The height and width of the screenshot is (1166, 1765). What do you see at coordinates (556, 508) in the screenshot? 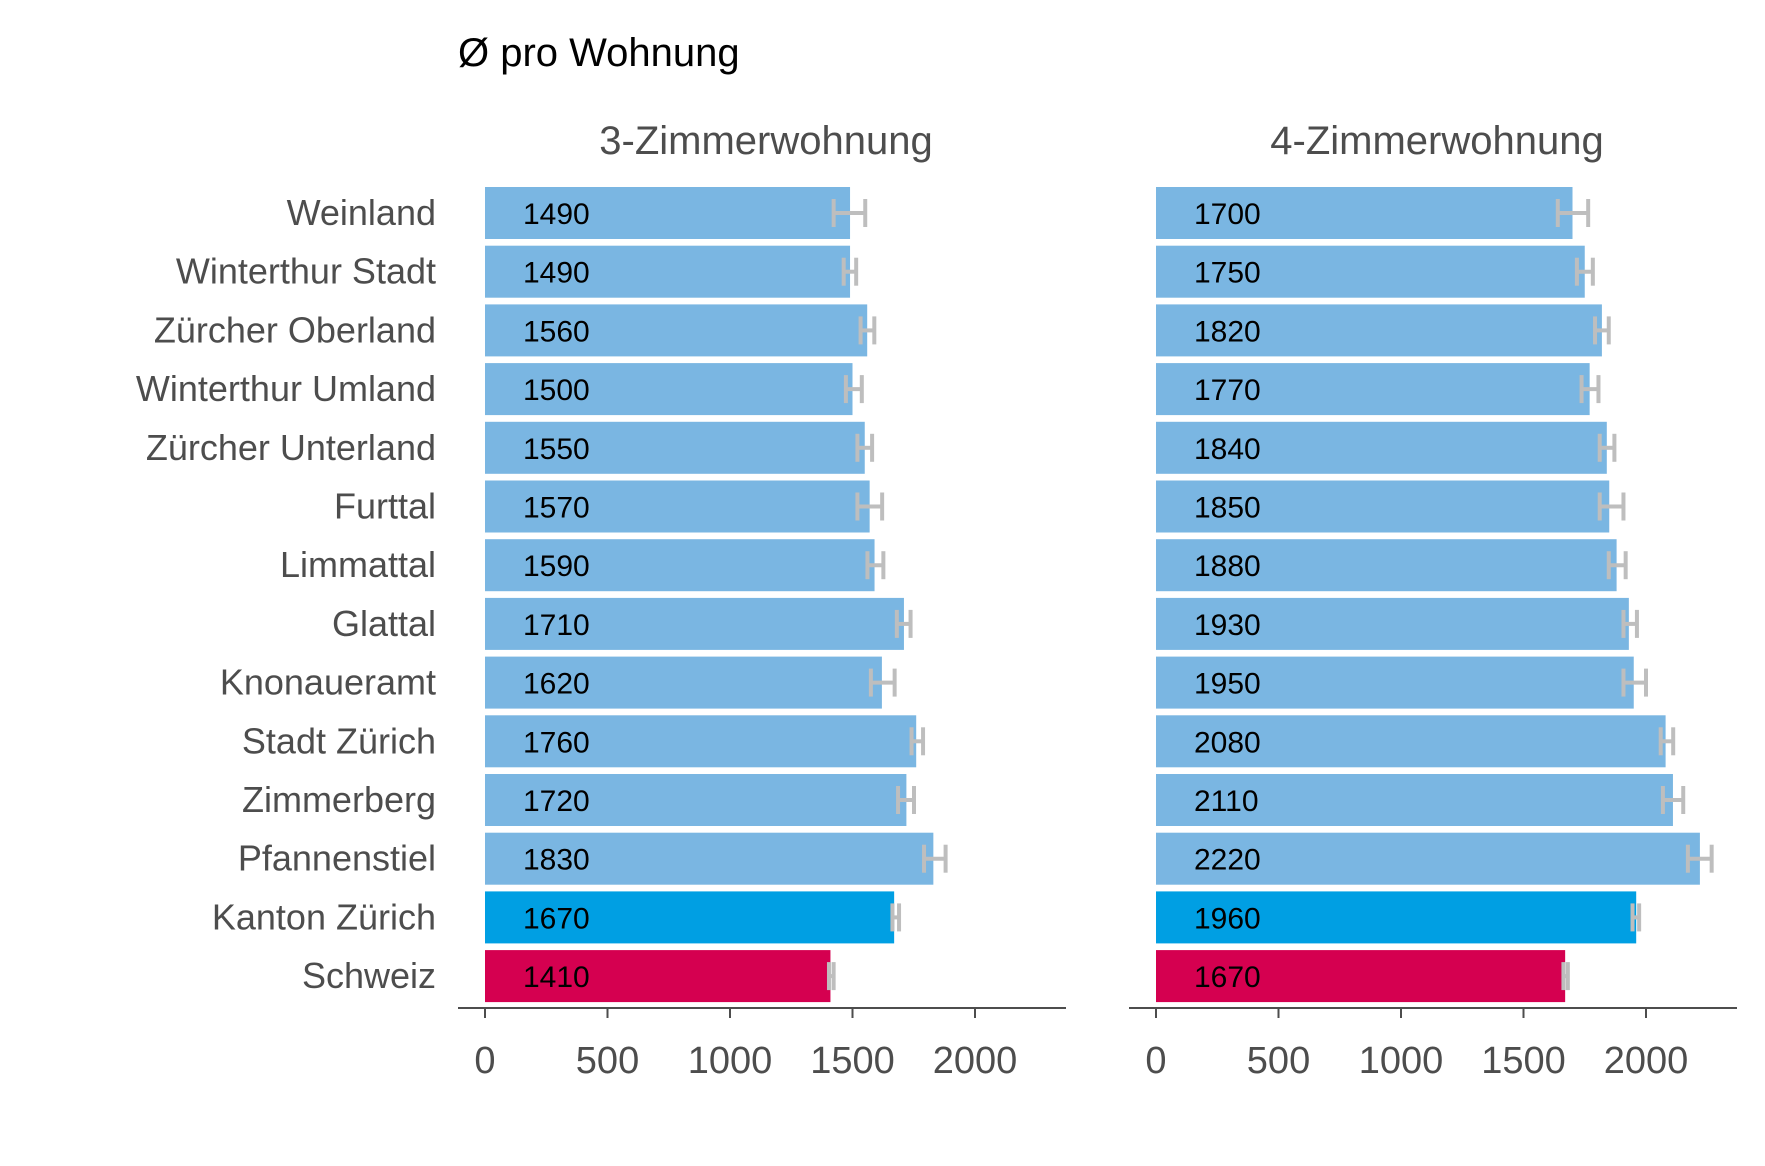
I see `value-label: 1570` at bounding box center [556, 508].